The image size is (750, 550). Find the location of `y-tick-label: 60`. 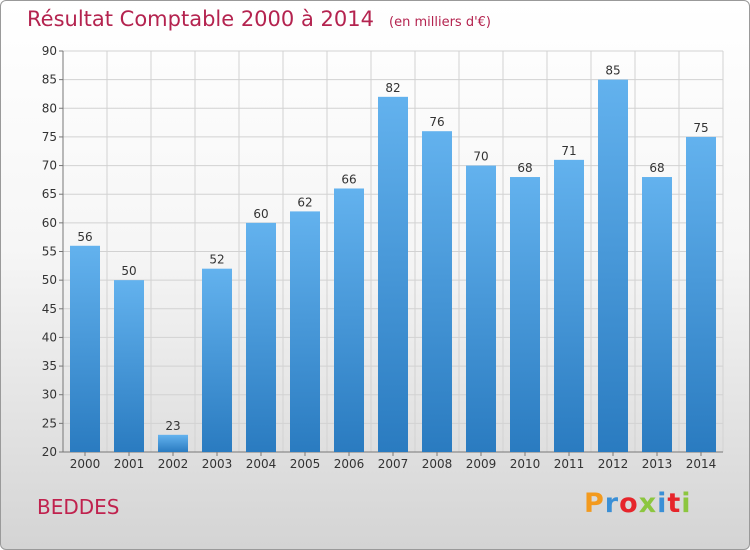

y-tick-label: 60 is located at coordinates (49, 223).